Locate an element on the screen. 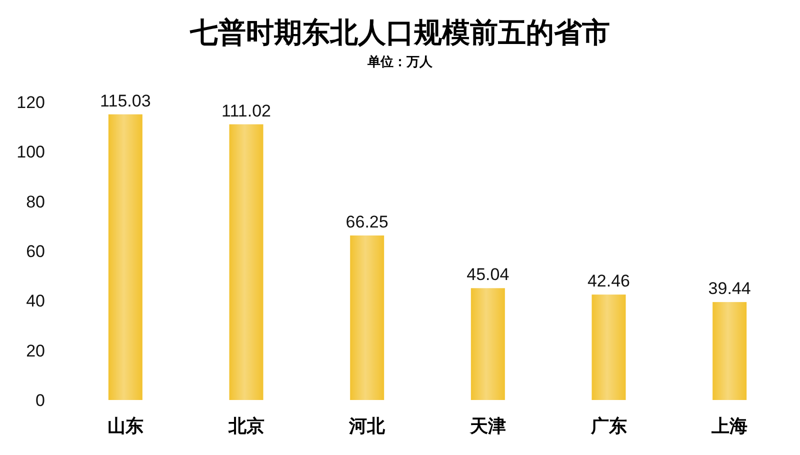 The width and height of the screenshot is (800, 455). chart-subtitle: 单位：万人 is located at coordinates (400, 61).